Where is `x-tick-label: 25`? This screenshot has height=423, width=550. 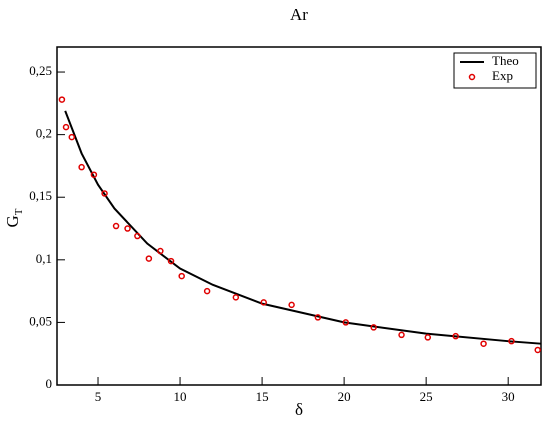
x-tick-label: 25 is located at coordinates (426, 396).